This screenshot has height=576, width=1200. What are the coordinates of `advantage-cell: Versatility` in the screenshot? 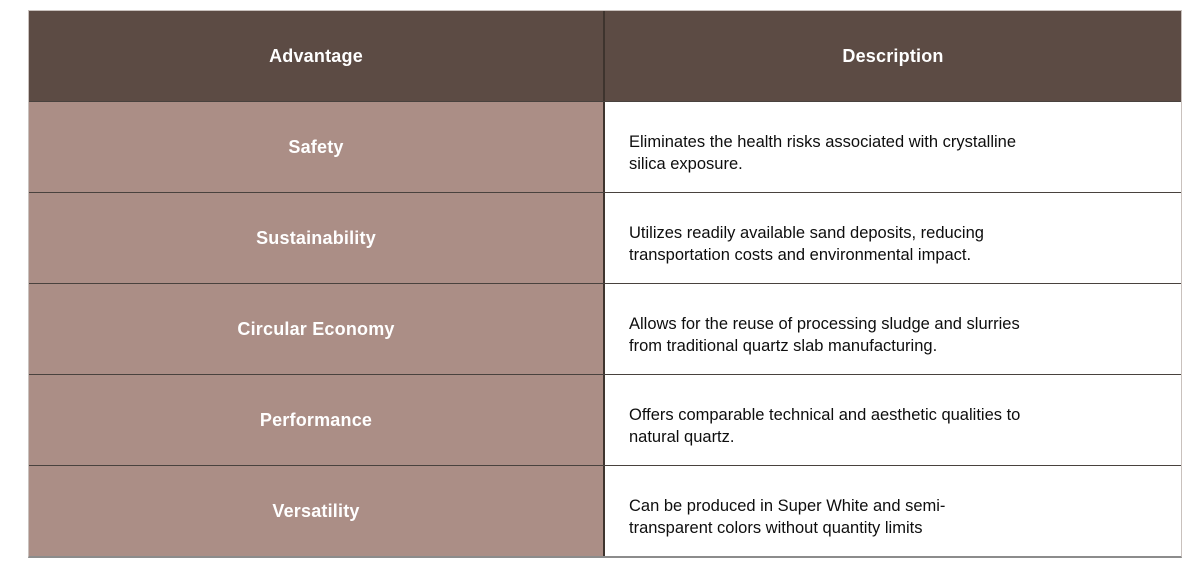 It's located at (317, 511).